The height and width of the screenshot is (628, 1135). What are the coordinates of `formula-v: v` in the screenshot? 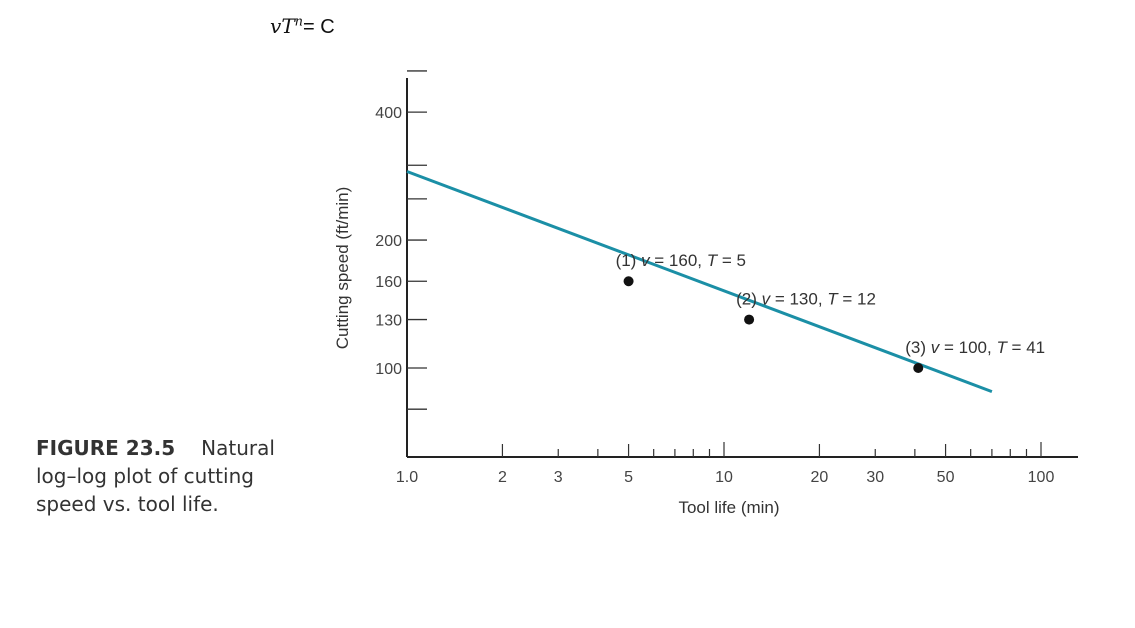 It's located at (276, 26).